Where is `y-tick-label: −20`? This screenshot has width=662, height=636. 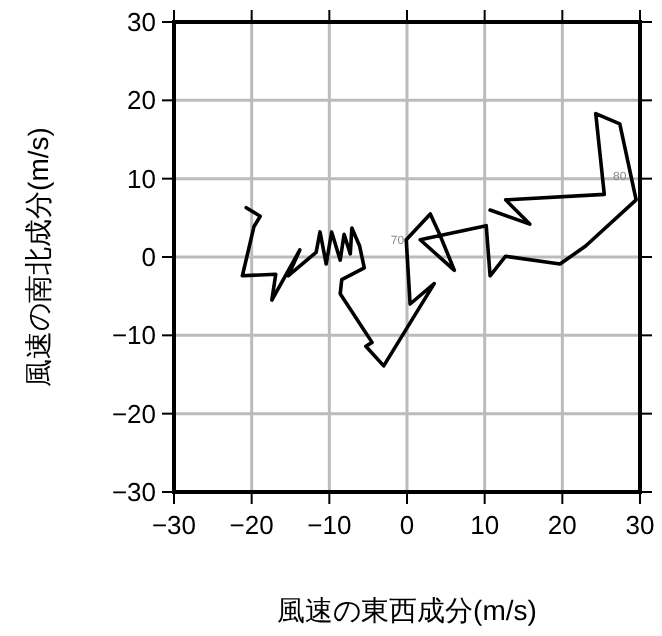
y-tick-label: −20 is located at coordinates (133, 413).